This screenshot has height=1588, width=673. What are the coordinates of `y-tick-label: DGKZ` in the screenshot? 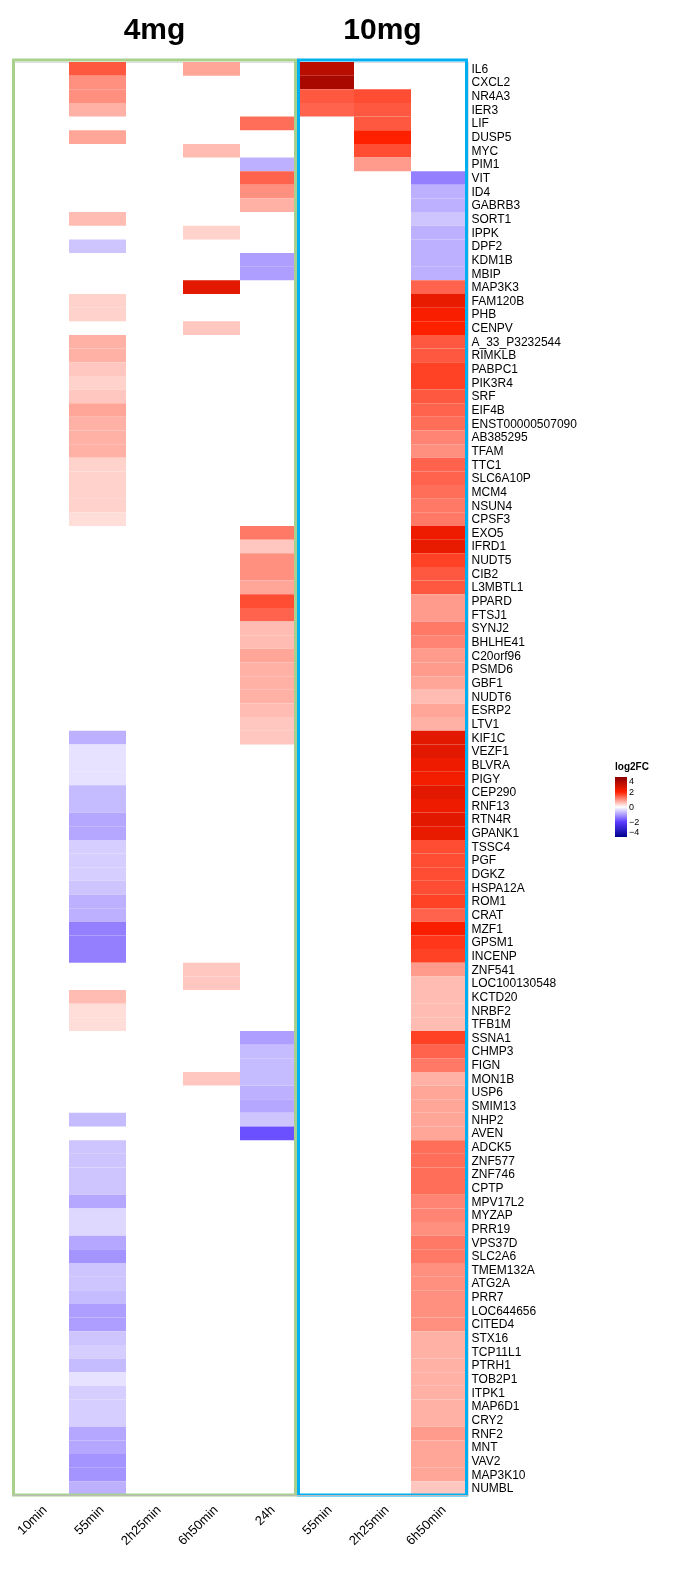 It's located at (488, 874).